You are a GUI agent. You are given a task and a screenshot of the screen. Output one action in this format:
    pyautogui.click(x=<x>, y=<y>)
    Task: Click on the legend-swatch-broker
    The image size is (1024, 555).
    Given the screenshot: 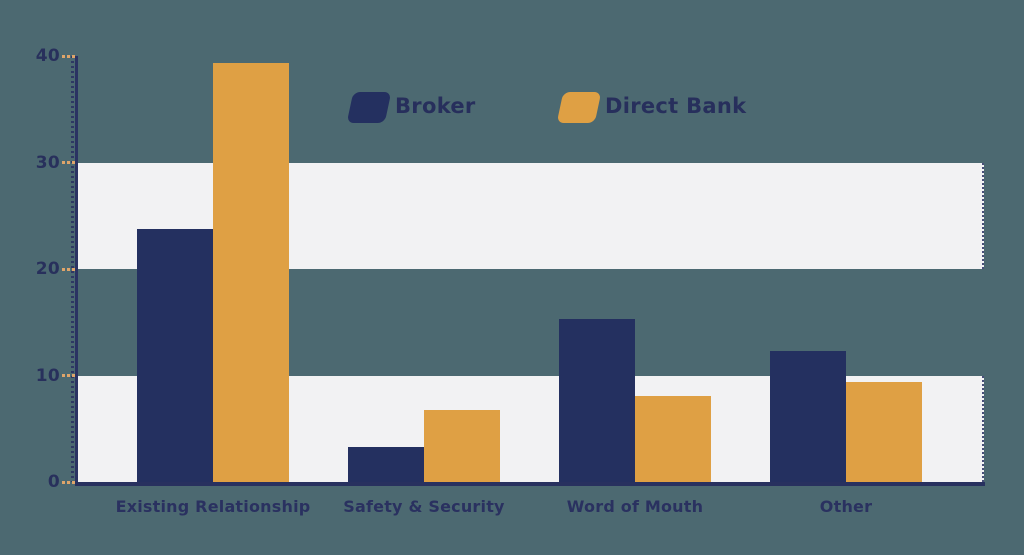 What is the action you would take?
    pyautogui.click(x=369, y=107)
    